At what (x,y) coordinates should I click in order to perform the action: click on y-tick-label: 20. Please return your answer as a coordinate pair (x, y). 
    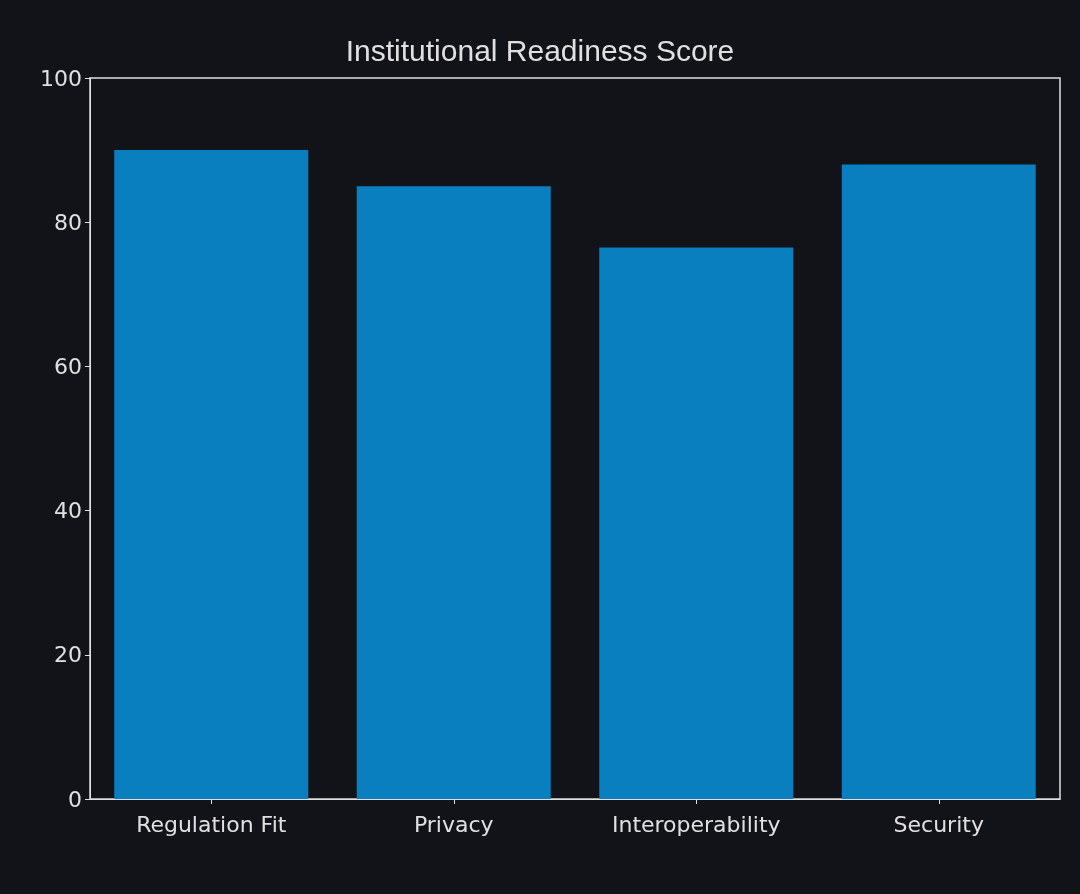
    Looking at the image, I should click on (68, 655).